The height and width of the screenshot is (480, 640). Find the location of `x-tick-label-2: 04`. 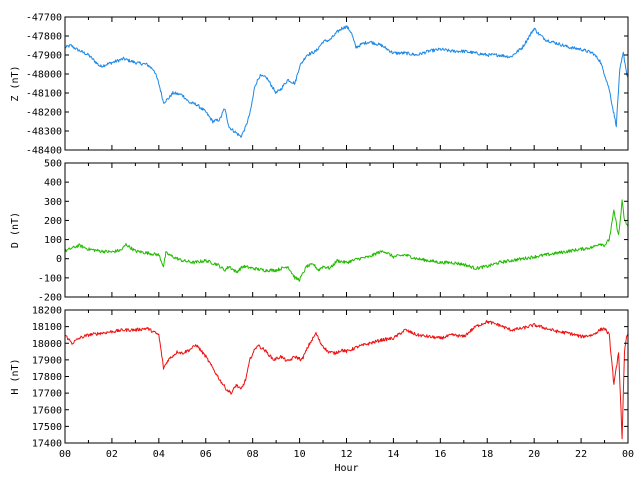

x-tick-label-2: 04 is located at coordinates (159, 454).